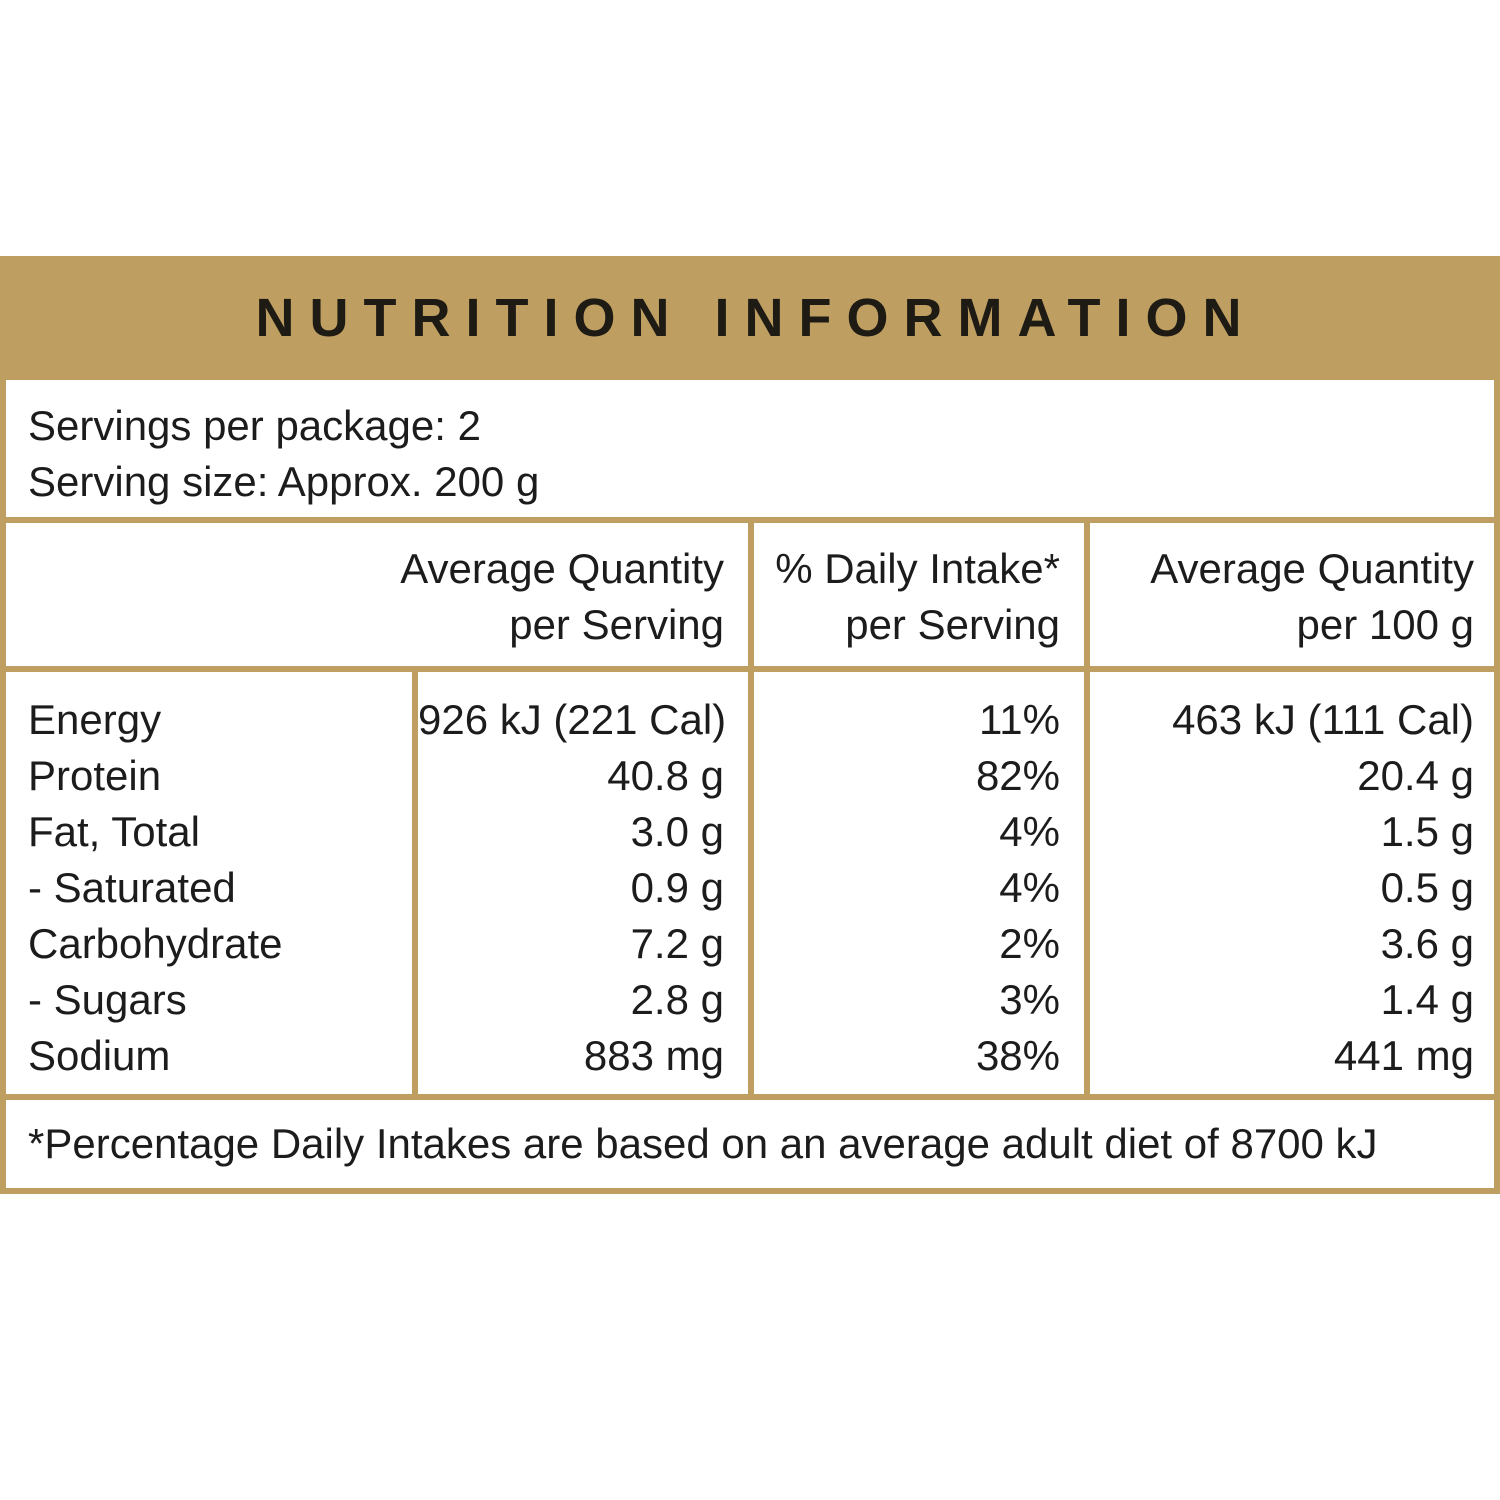  I want to click on per-serving-value: 40.8 g, so click(665, 775).